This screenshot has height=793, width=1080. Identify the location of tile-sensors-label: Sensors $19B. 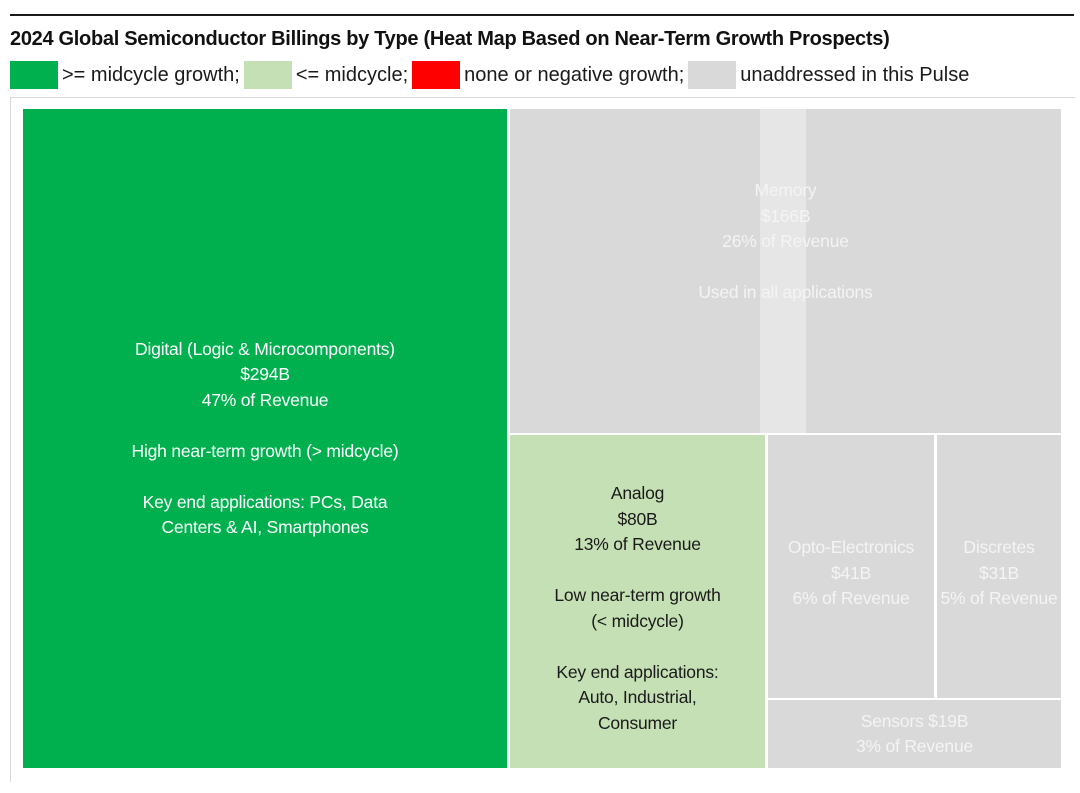
(914, 720).